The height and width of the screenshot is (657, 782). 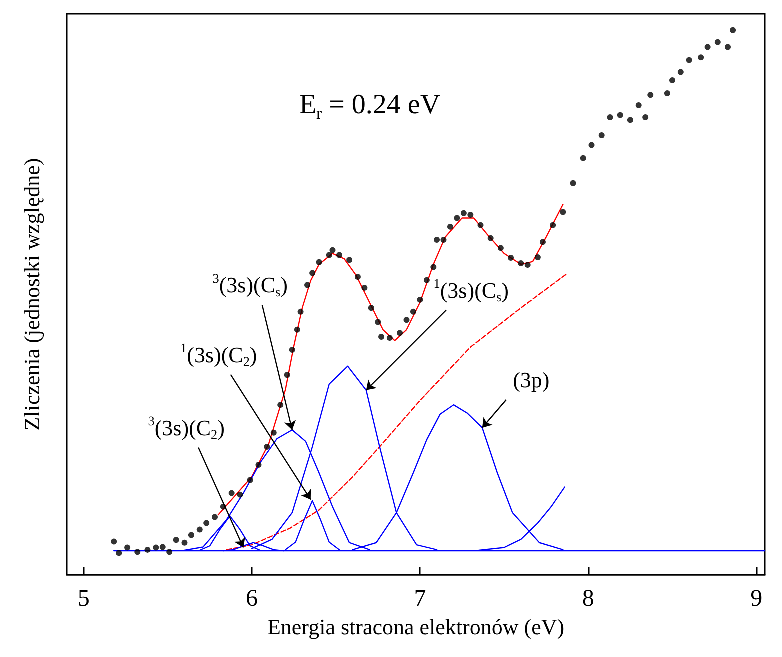 What do you see at coordinates (416, 627) in the screenshot?
I see `x-axis-title: Energia stracona elektronów (eV)` at bounding box center [416, 627].